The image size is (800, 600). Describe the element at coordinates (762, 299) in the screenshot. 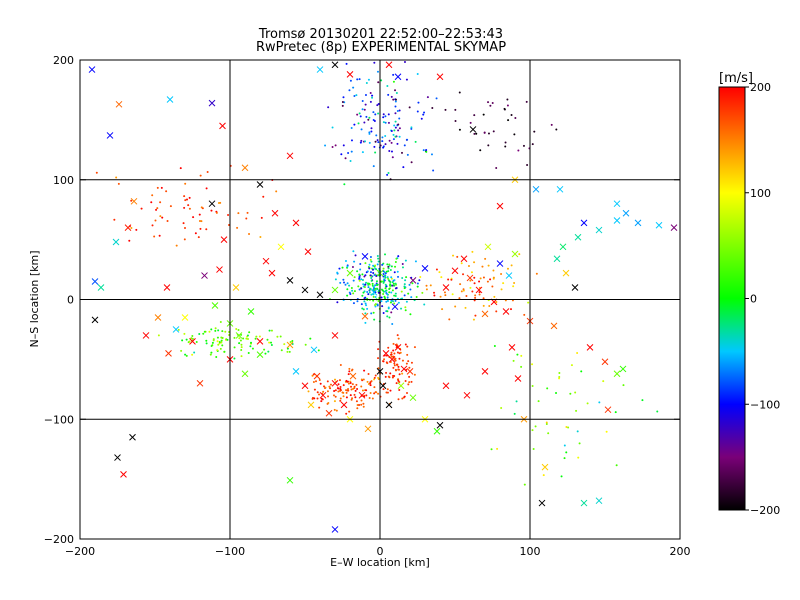

I see `colorbar-ticks: 200 100 0 −100 −200` at that location.